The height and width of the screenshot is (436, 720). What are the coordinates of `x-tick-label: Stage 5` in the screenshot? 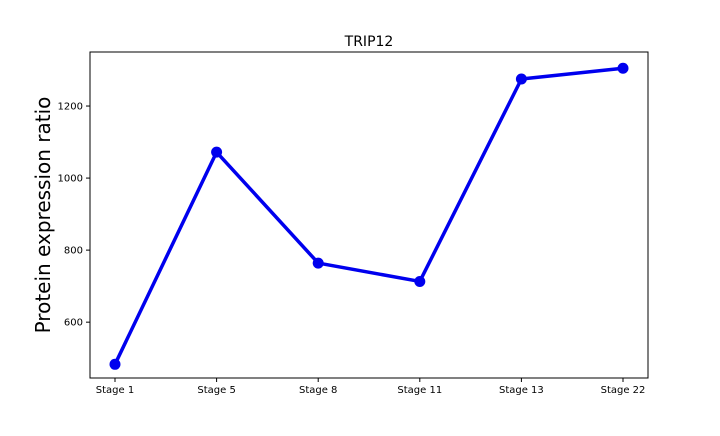 It's located at (216, 390).